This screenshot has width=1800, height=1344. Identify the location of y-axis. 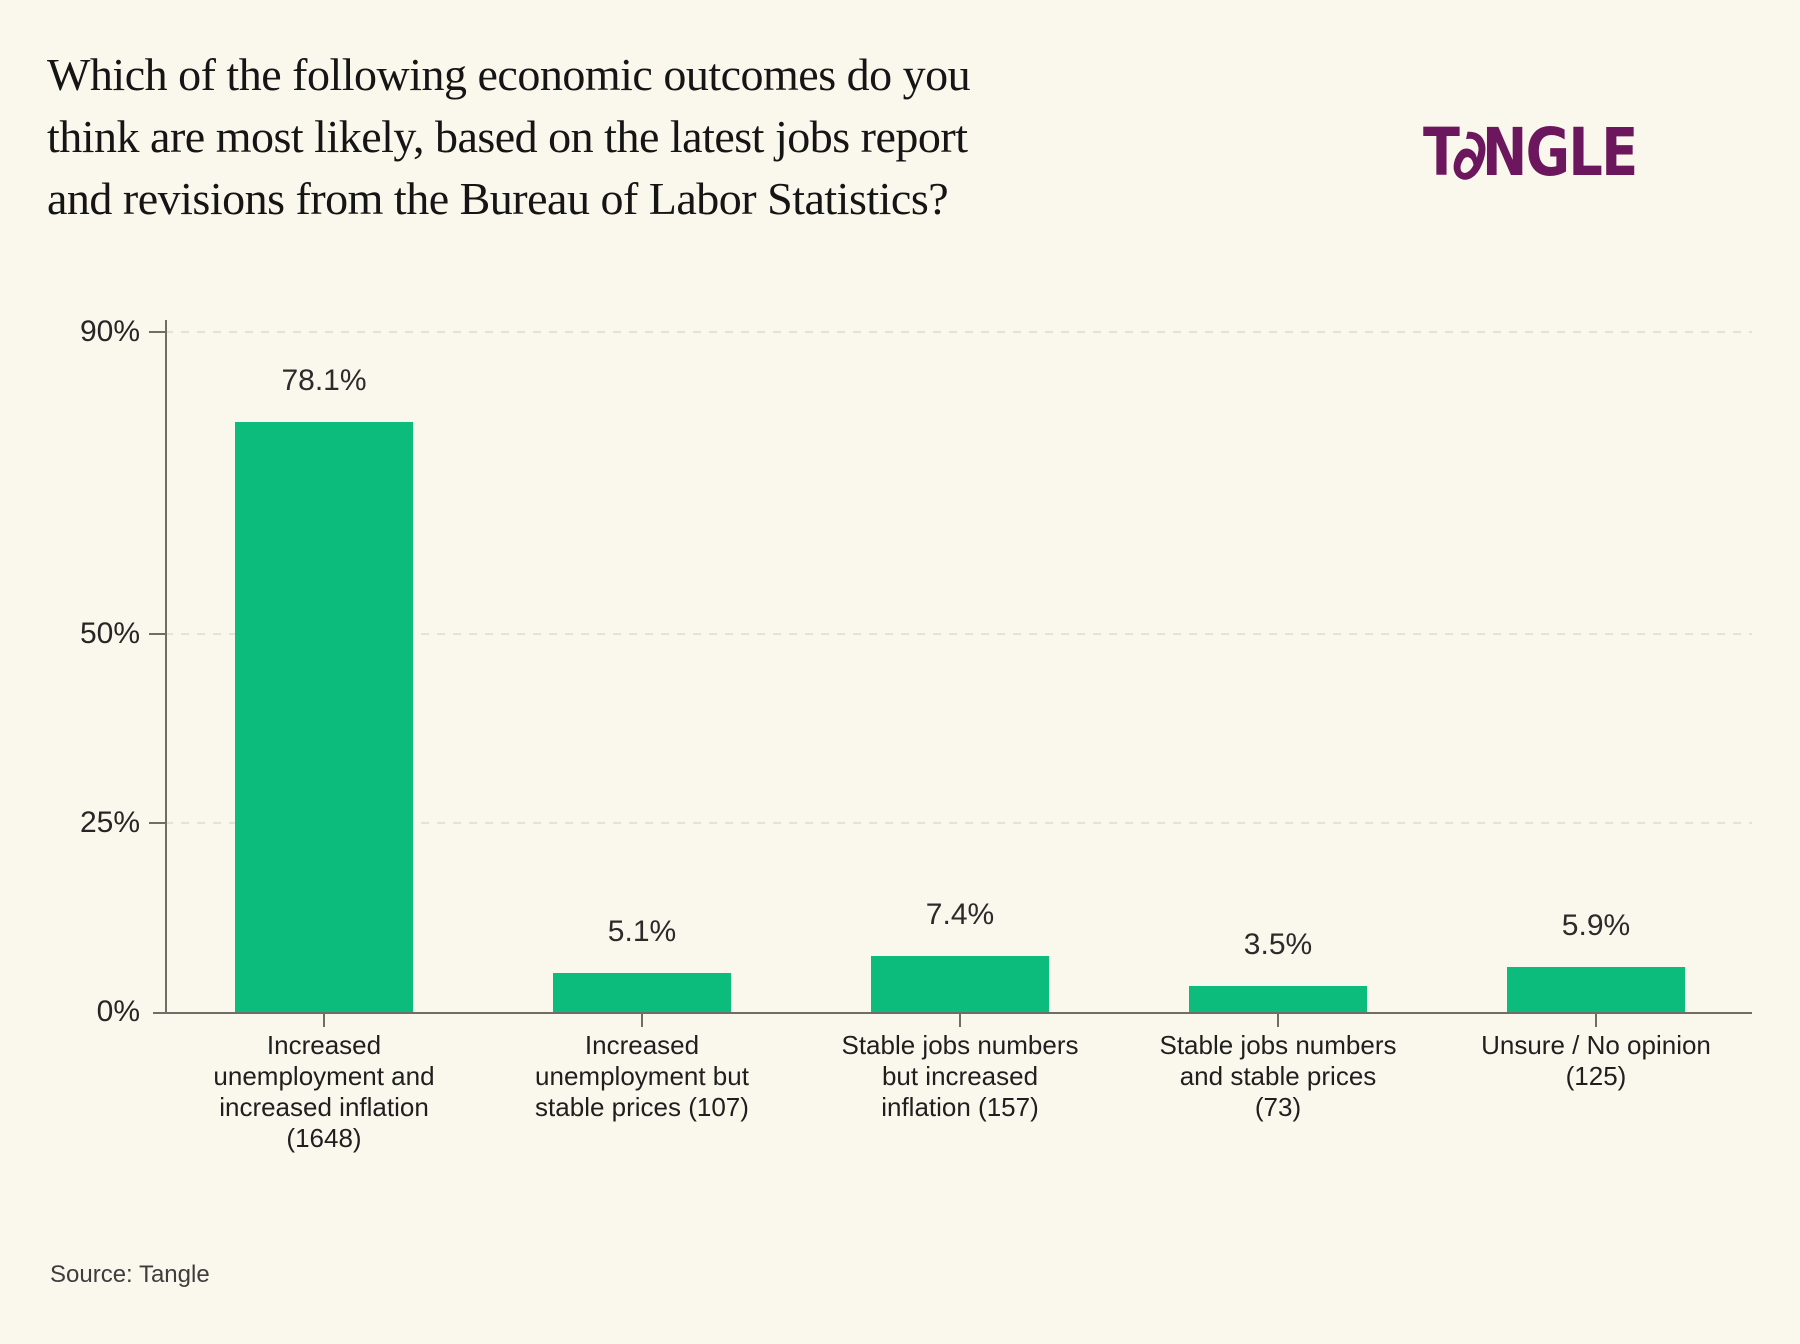
(166, 667).